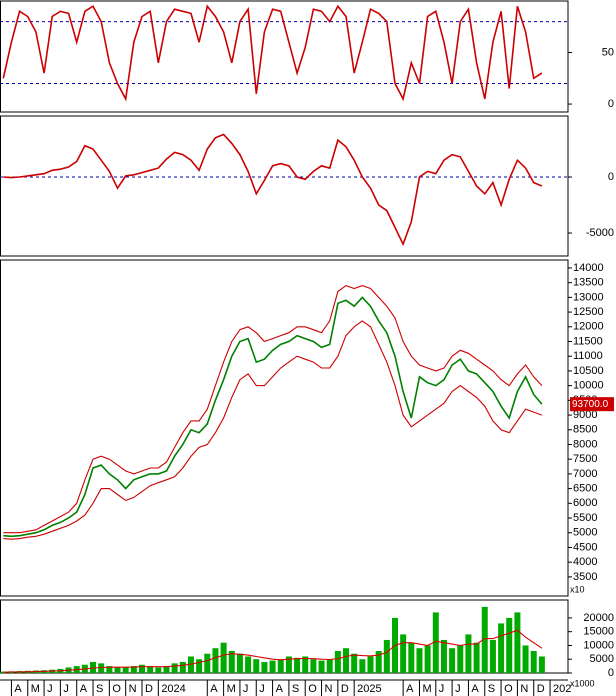  Describe the element at coordinates (585, 444) in the screenshot. I see `y-tick-label: 8000` at that location.